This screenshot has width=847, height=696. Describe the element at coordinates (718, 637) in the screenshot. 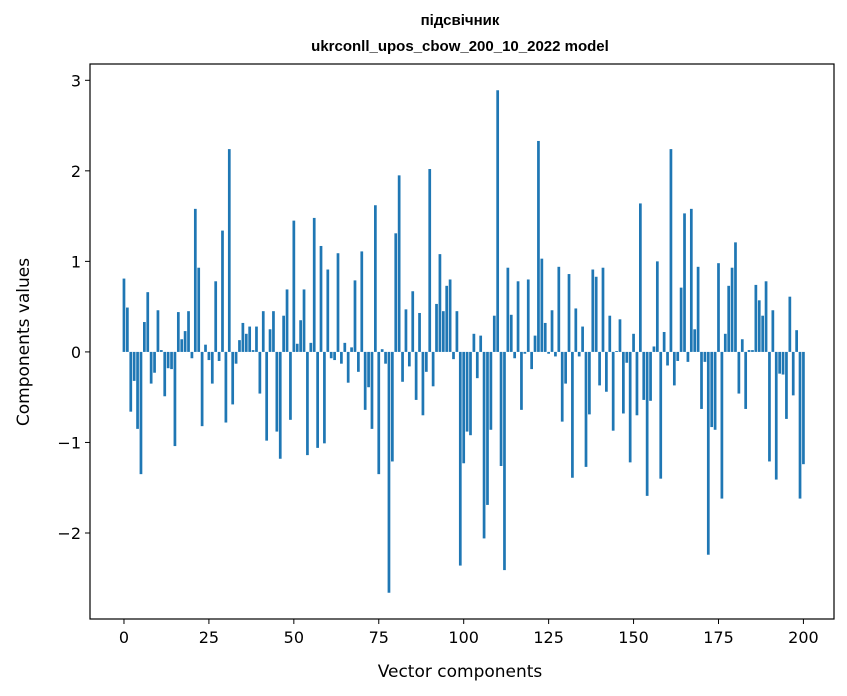

I see `x-tick-label: 175` at that location.